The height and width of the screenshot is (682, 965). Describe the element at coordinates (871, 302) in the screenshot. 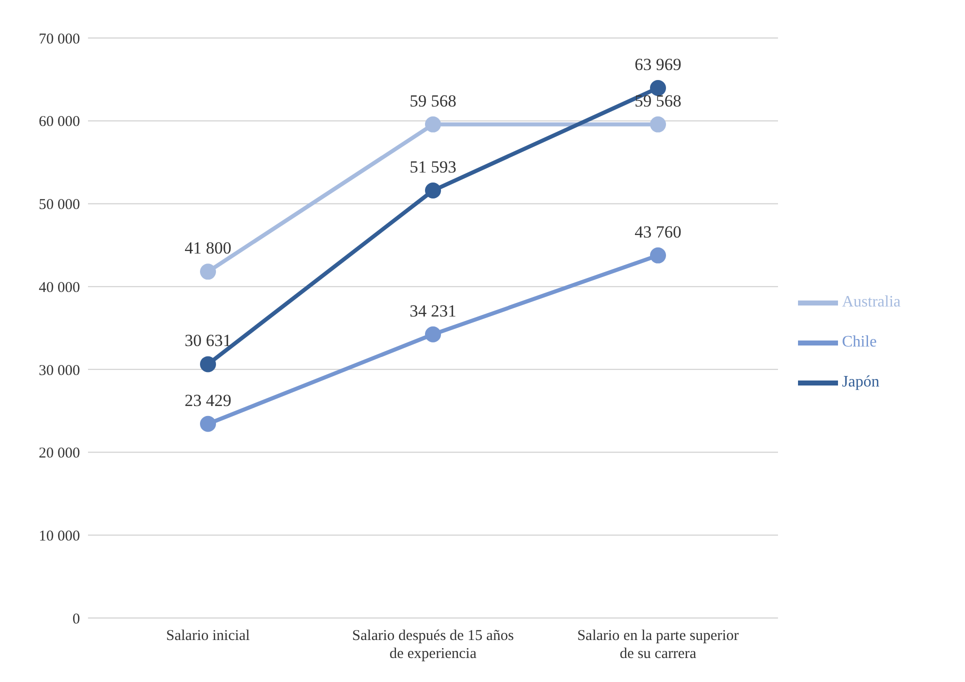

I see `legend-label: Australia` at that location.